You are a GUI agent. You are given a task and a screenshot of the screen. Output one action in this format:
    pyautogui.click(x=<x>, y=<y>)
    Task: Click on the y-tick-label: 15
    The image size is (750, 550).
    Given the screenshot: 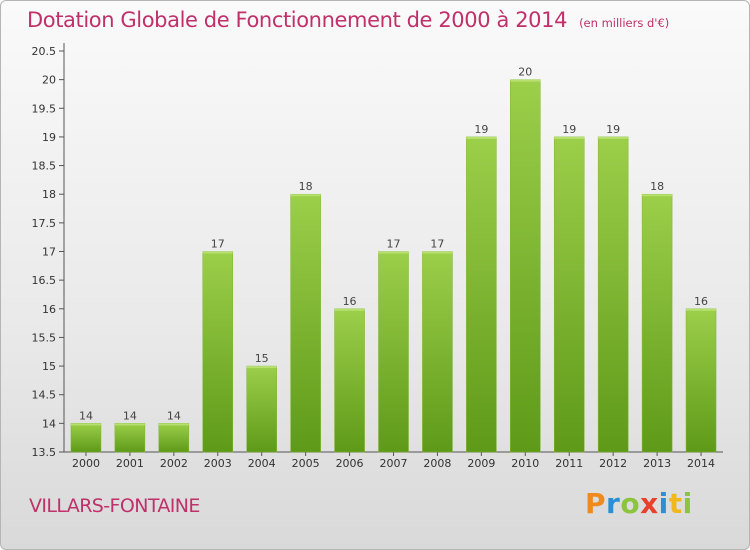 What is the action you would take?
    pyautogui.click(x=49, y=366)
    